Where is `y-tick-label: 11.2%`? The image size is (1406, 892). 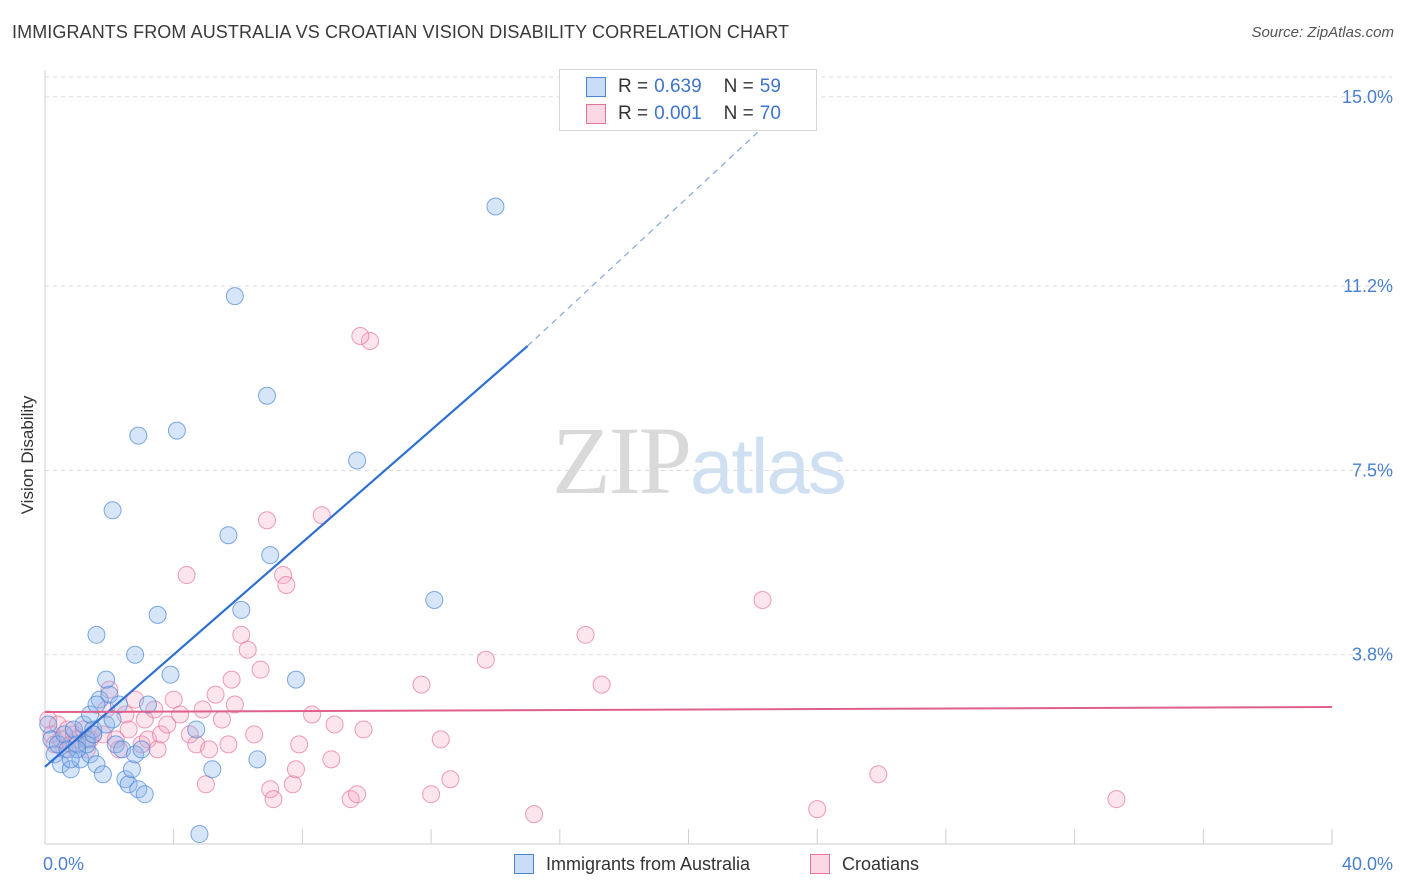 y-tick-label: 11.2% is located at coordinates (1368, 286).